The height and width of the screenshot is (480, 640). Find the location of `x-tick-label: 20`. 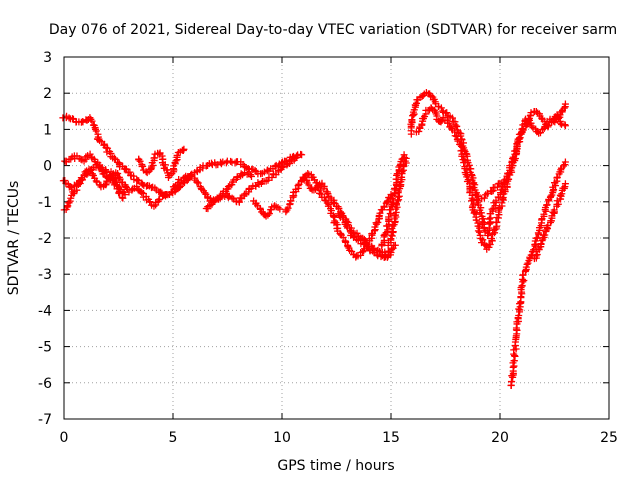

x-tick-label: 20 is located at coordinates (500, 438).